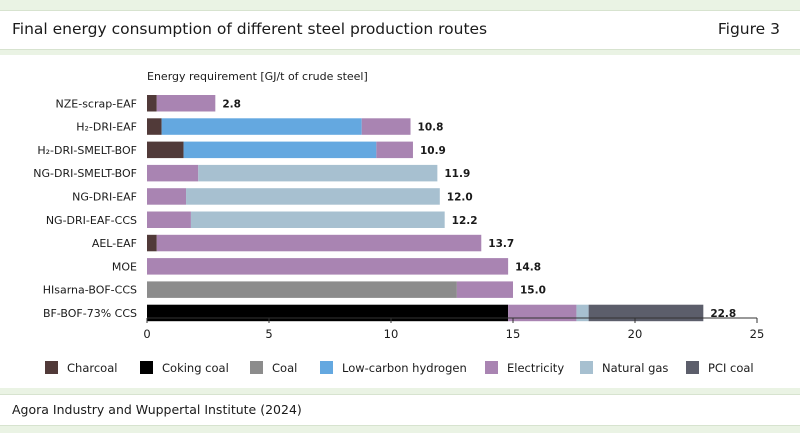 The image size is (800, 433). I want to click on x-tick-label: 5, so click(268, 334).